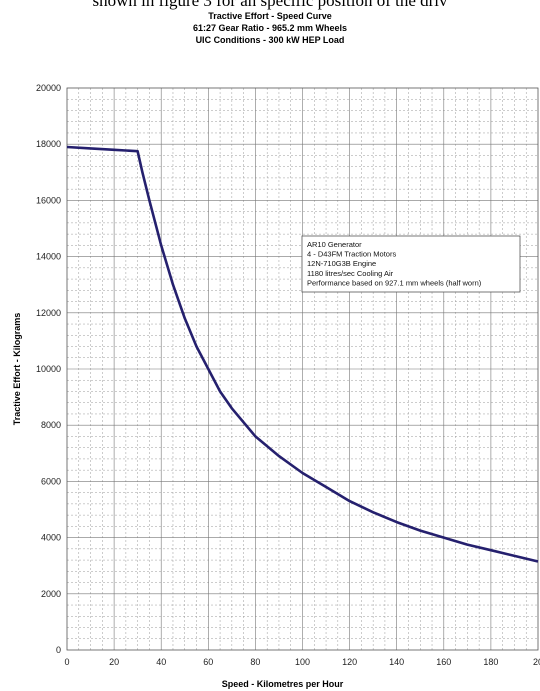 This screenshot has height=691, width=540. What do you see at coordinates (48, 200) in the screenshot?
I see `y-tick-label: 16000` at bounding box center [48, 200].